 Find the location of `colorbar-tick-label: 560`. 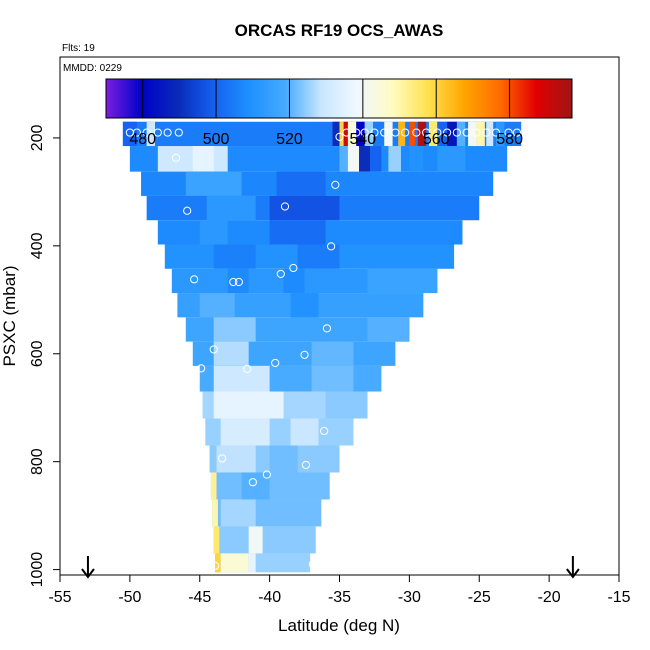

colorbar-tick-label: 560 is located at coordinates (436, 139).